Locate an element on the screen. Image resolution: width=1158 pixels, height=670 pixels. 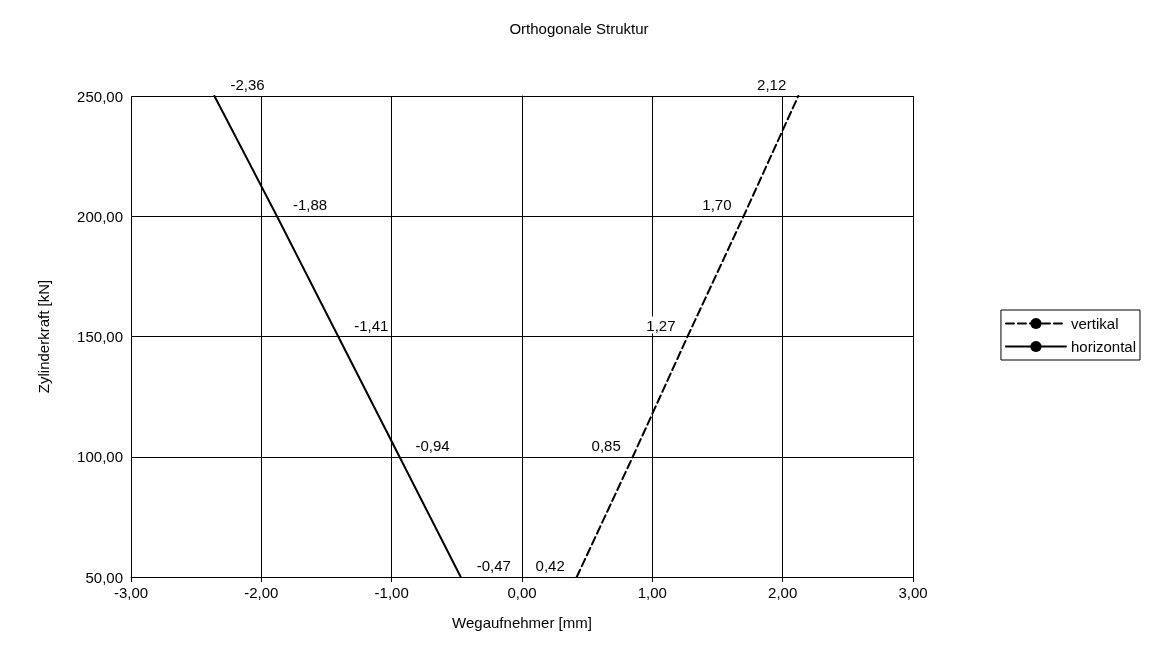
x-tick-label: -2,00 is located at coordinates (261, 592).